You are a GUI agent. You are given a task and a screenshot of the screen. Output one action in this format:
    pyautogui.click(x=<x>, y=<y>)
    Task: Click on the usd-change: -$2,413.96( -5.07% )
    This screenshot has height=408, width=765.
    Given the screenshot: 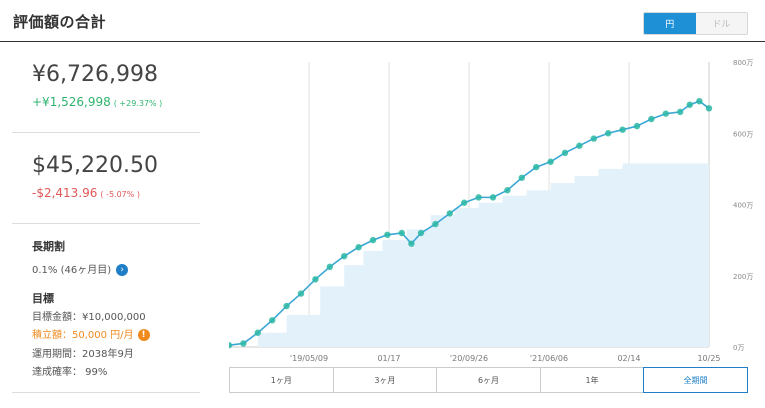 What is the action you would take?
    pyautogui.click(x=86, y=193)
    